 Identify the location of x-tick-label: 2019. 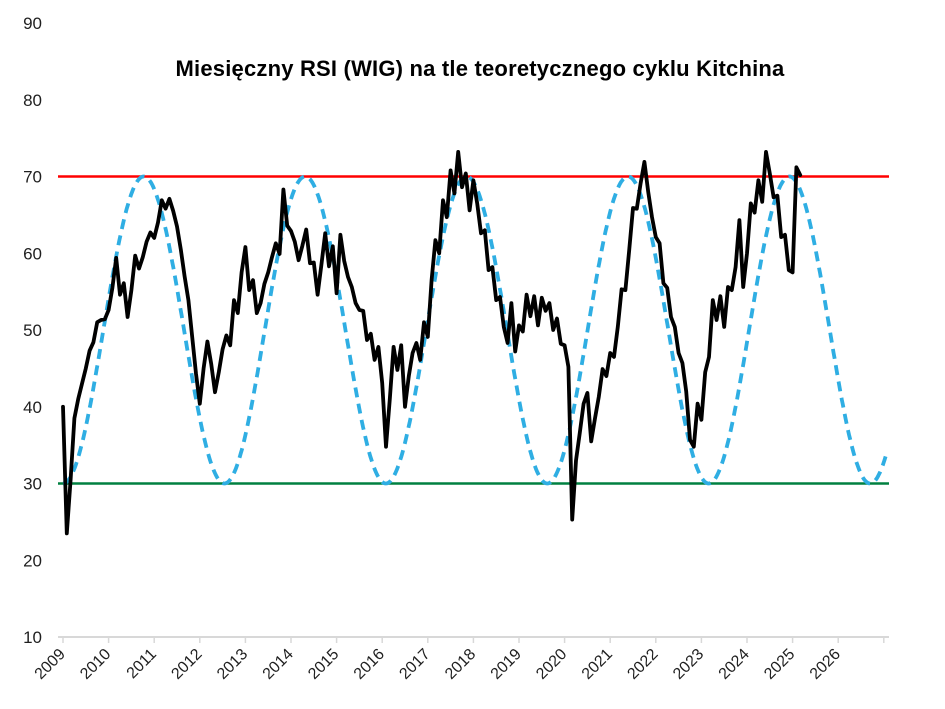
(506, 664).